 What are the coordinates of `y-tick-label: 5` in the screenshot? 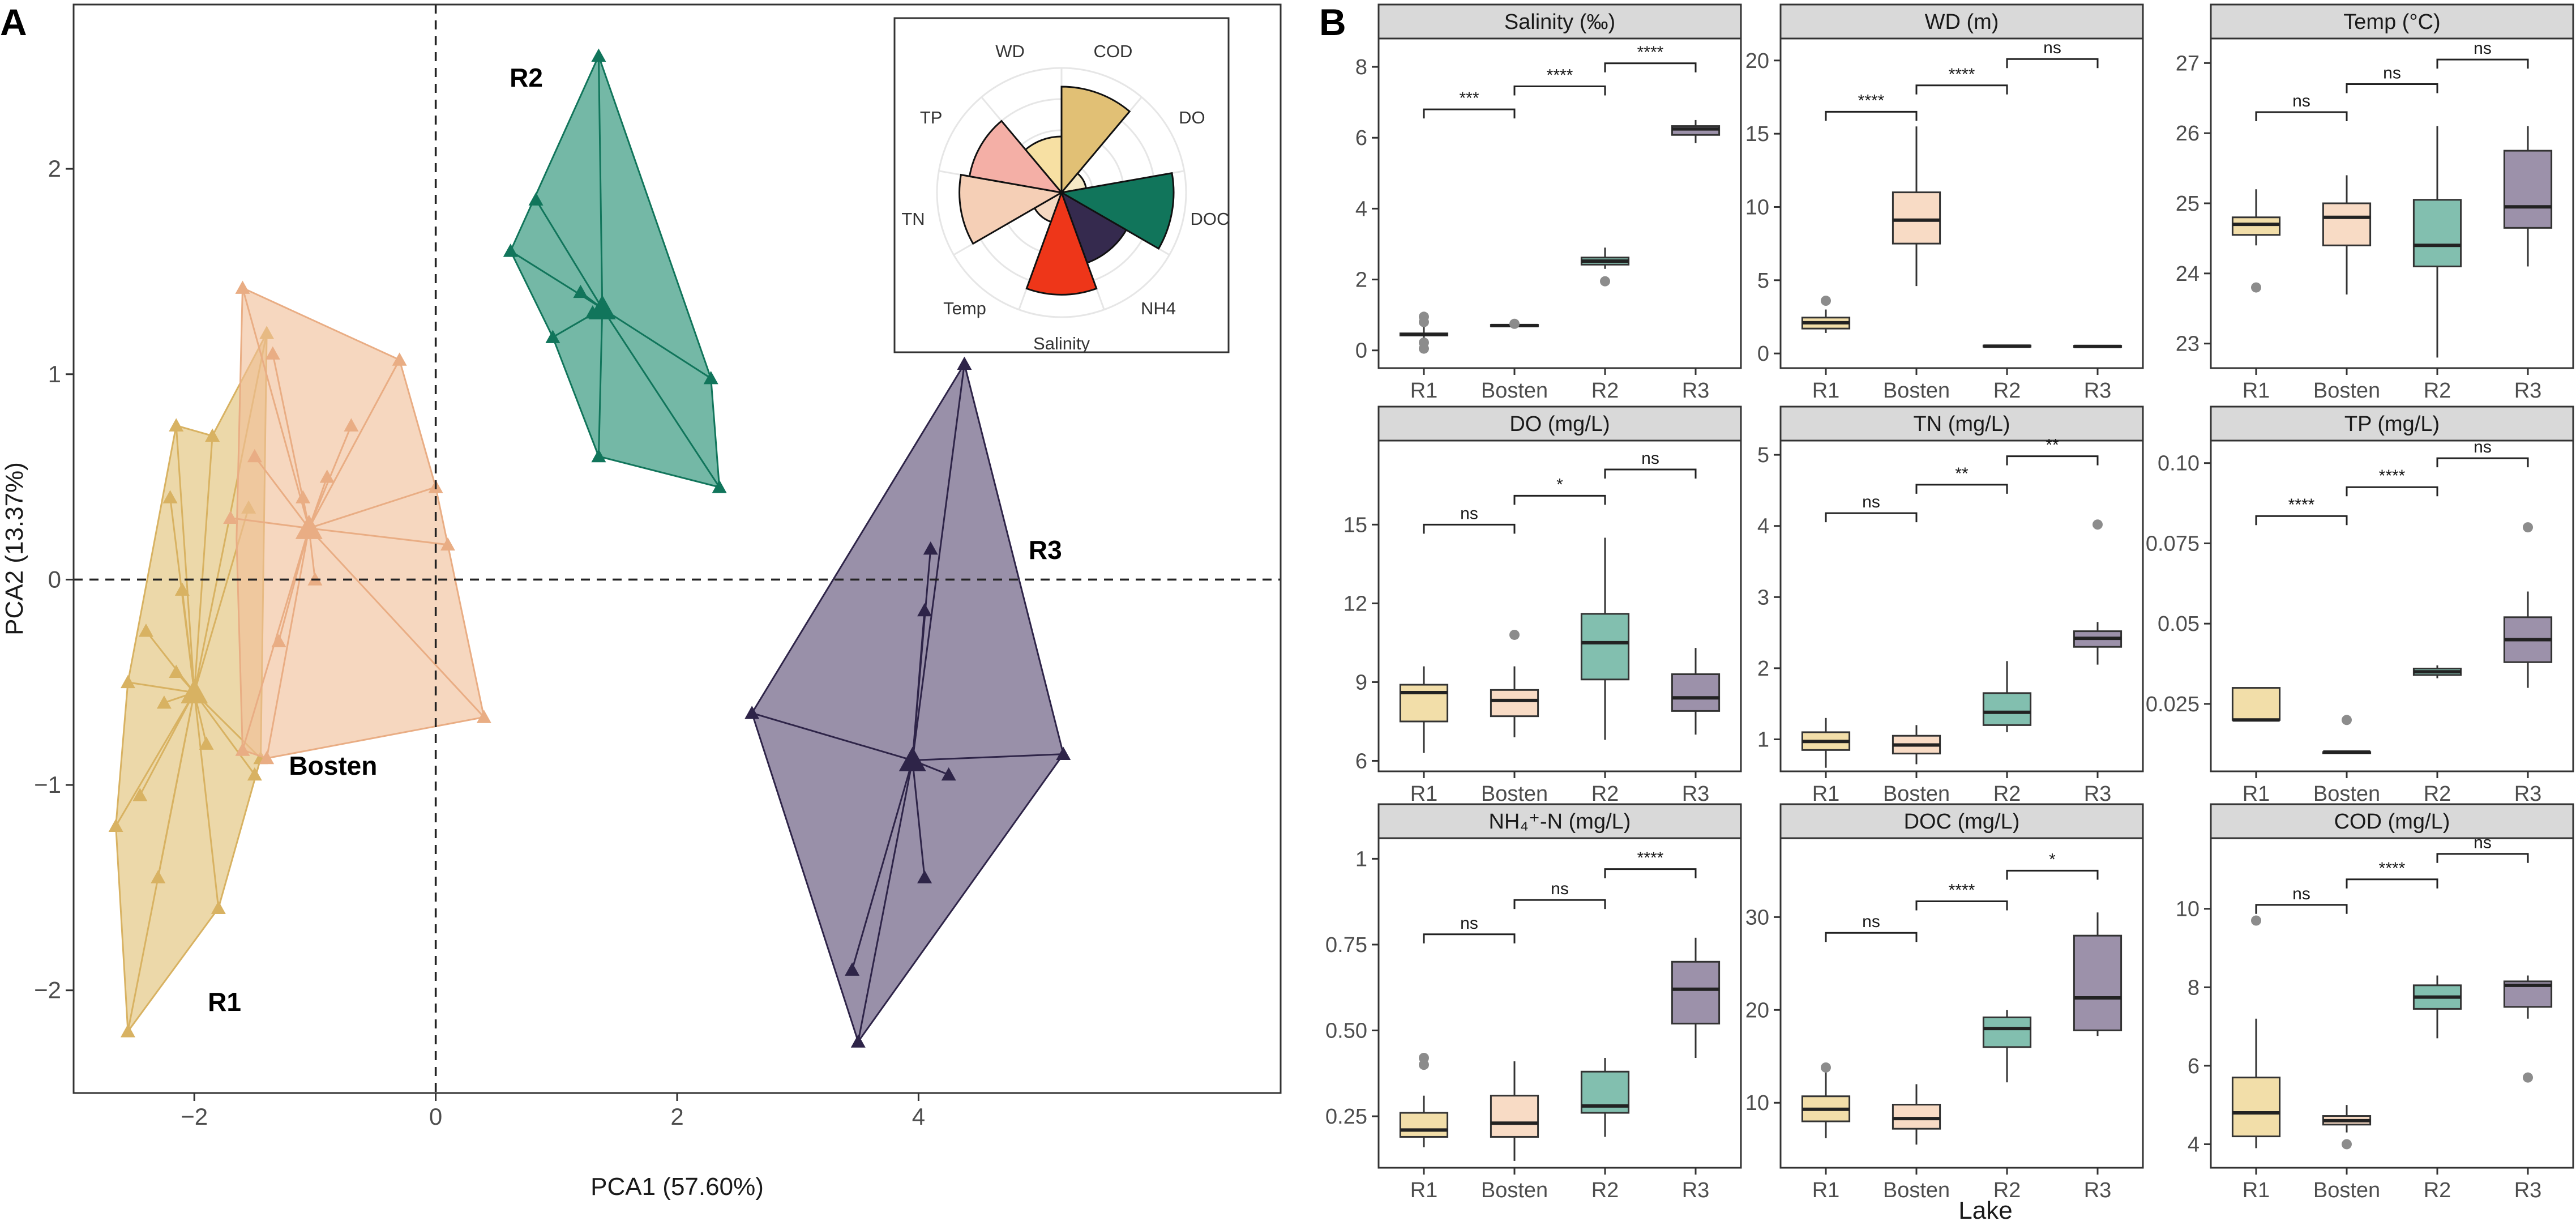 It's located at (1763, 281).